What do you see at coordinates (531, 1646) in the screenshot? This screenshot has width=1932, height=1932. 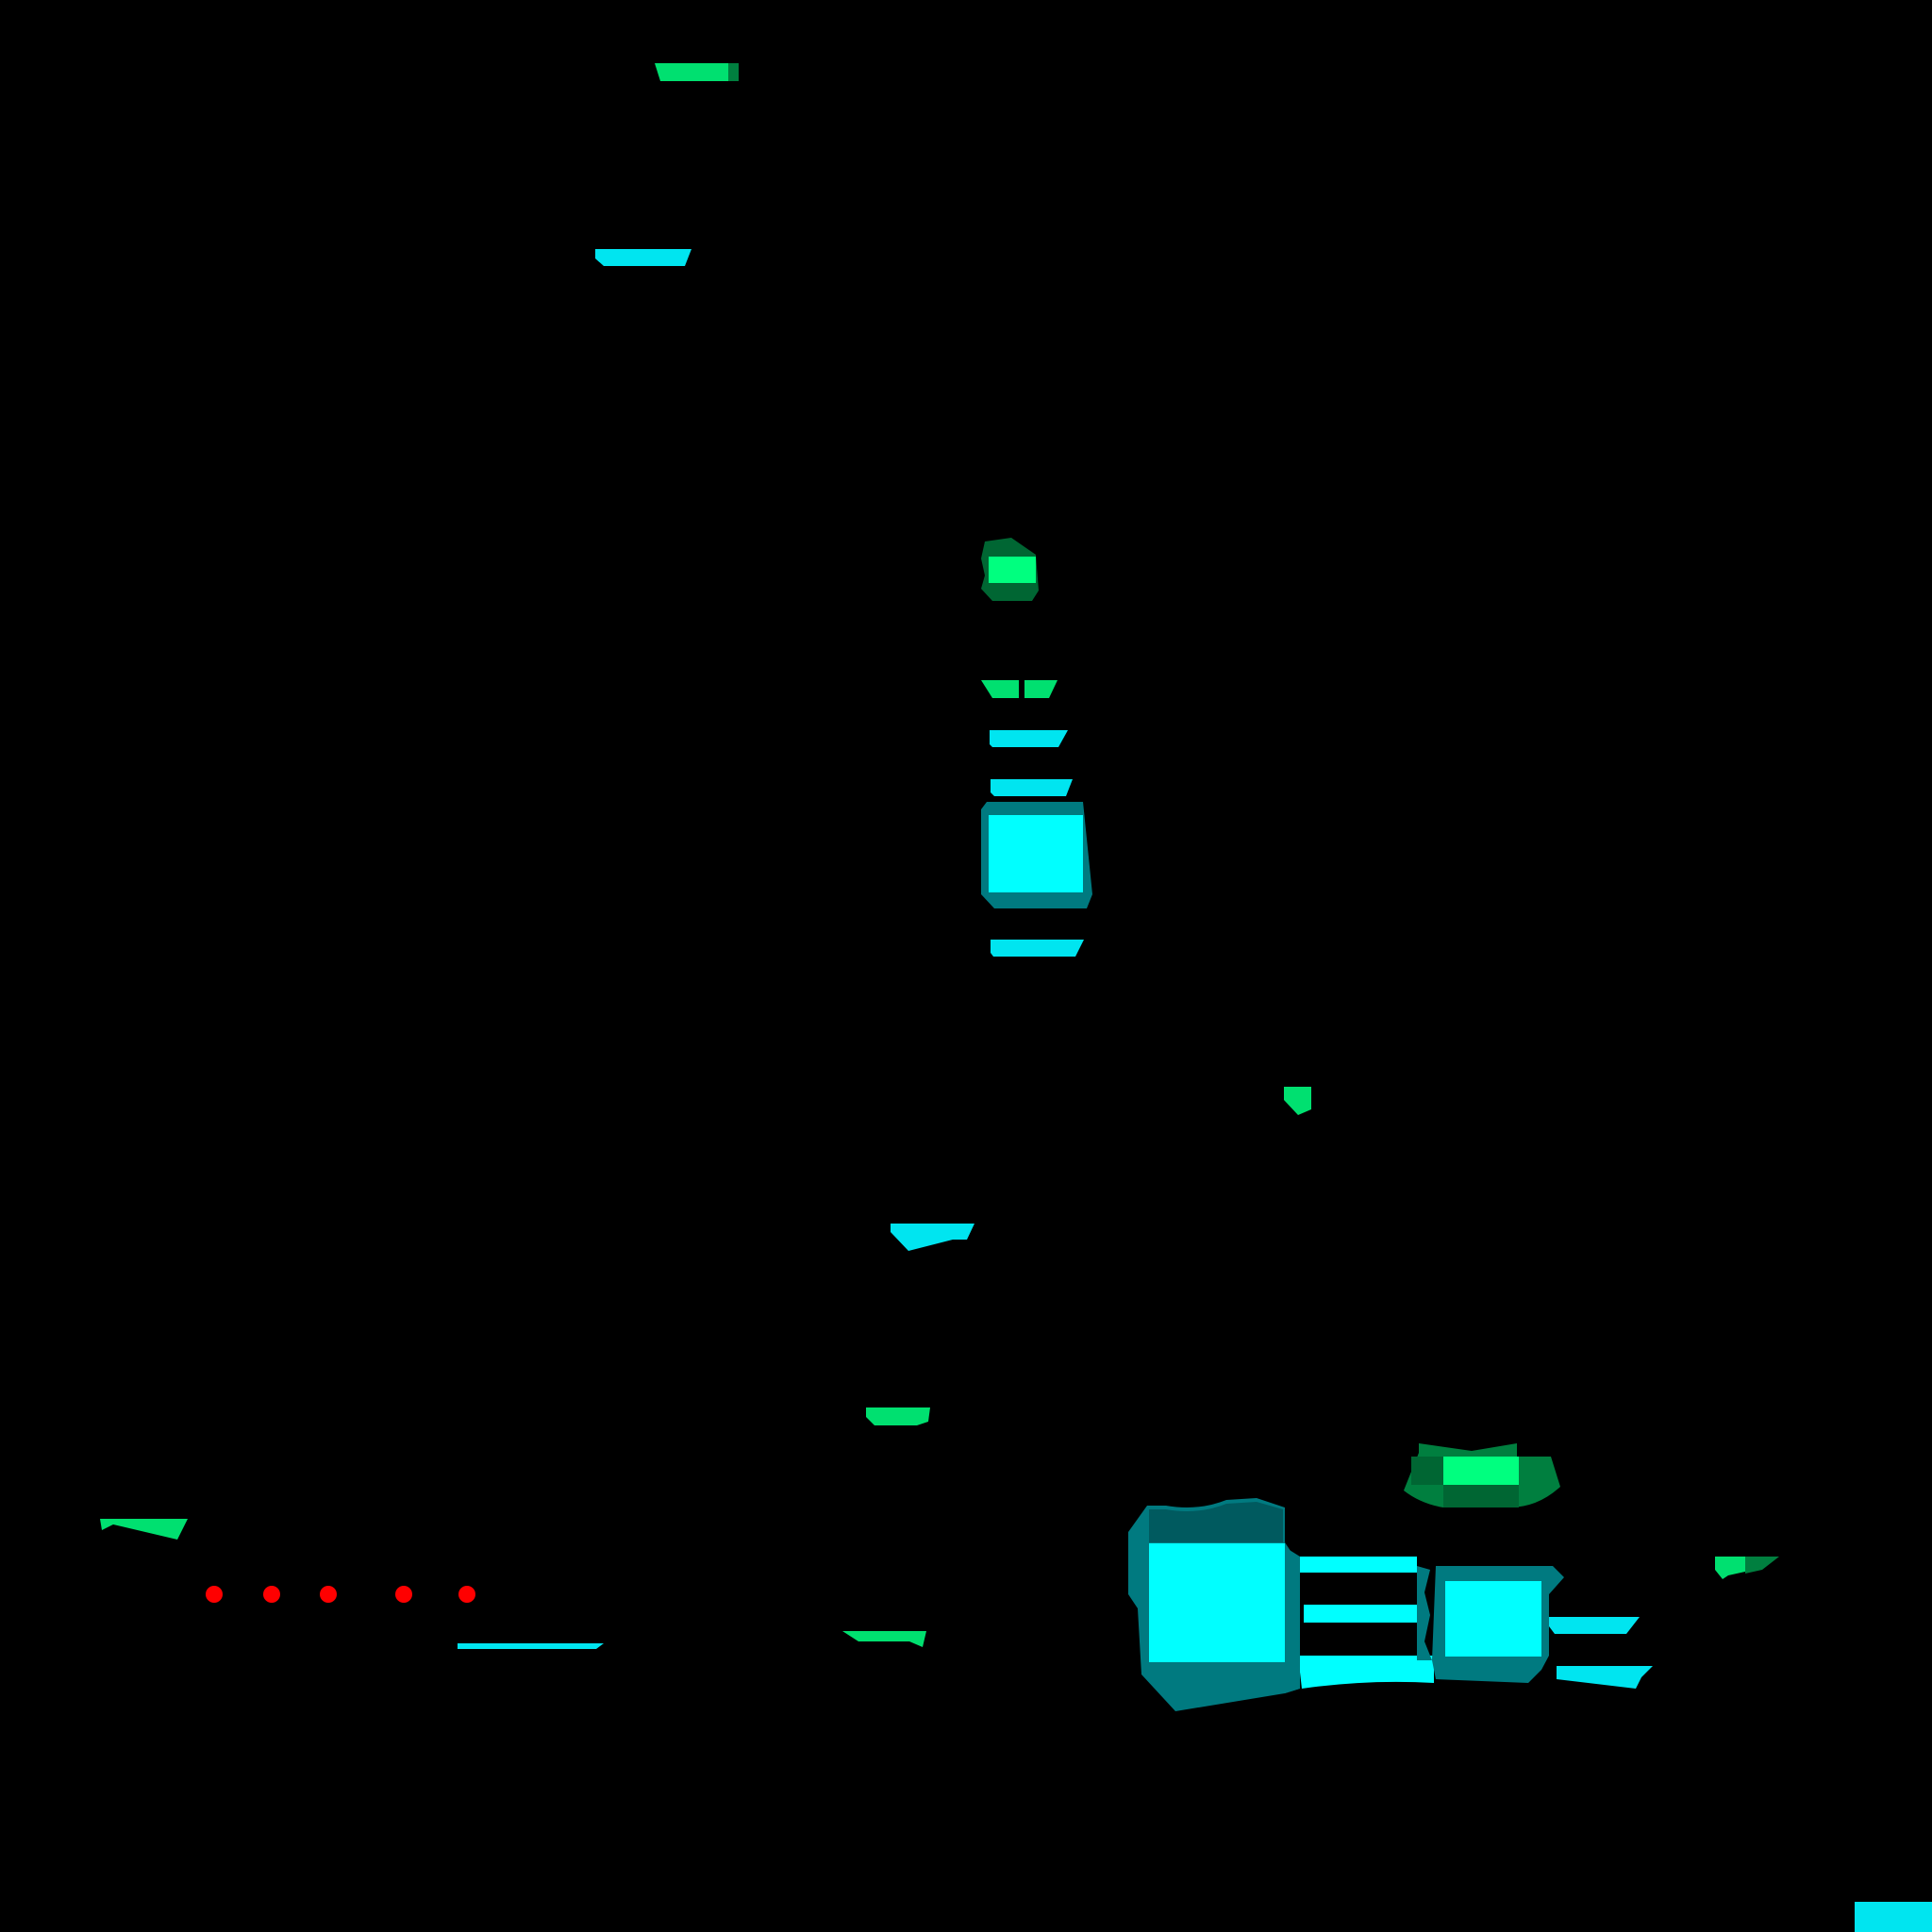 I see `segment-cyan-thin` at bounding box center [531, 1646].